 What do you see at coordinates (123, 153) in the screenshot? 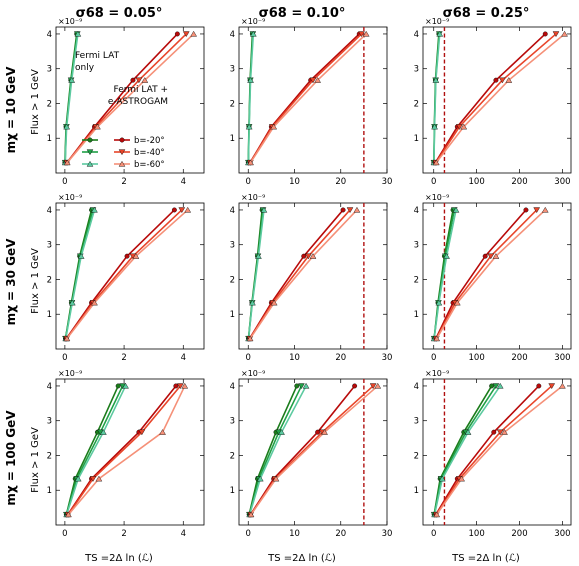
I see `legend: b=-20° b=-40° b=-60°` at bounding box center [123, 153].